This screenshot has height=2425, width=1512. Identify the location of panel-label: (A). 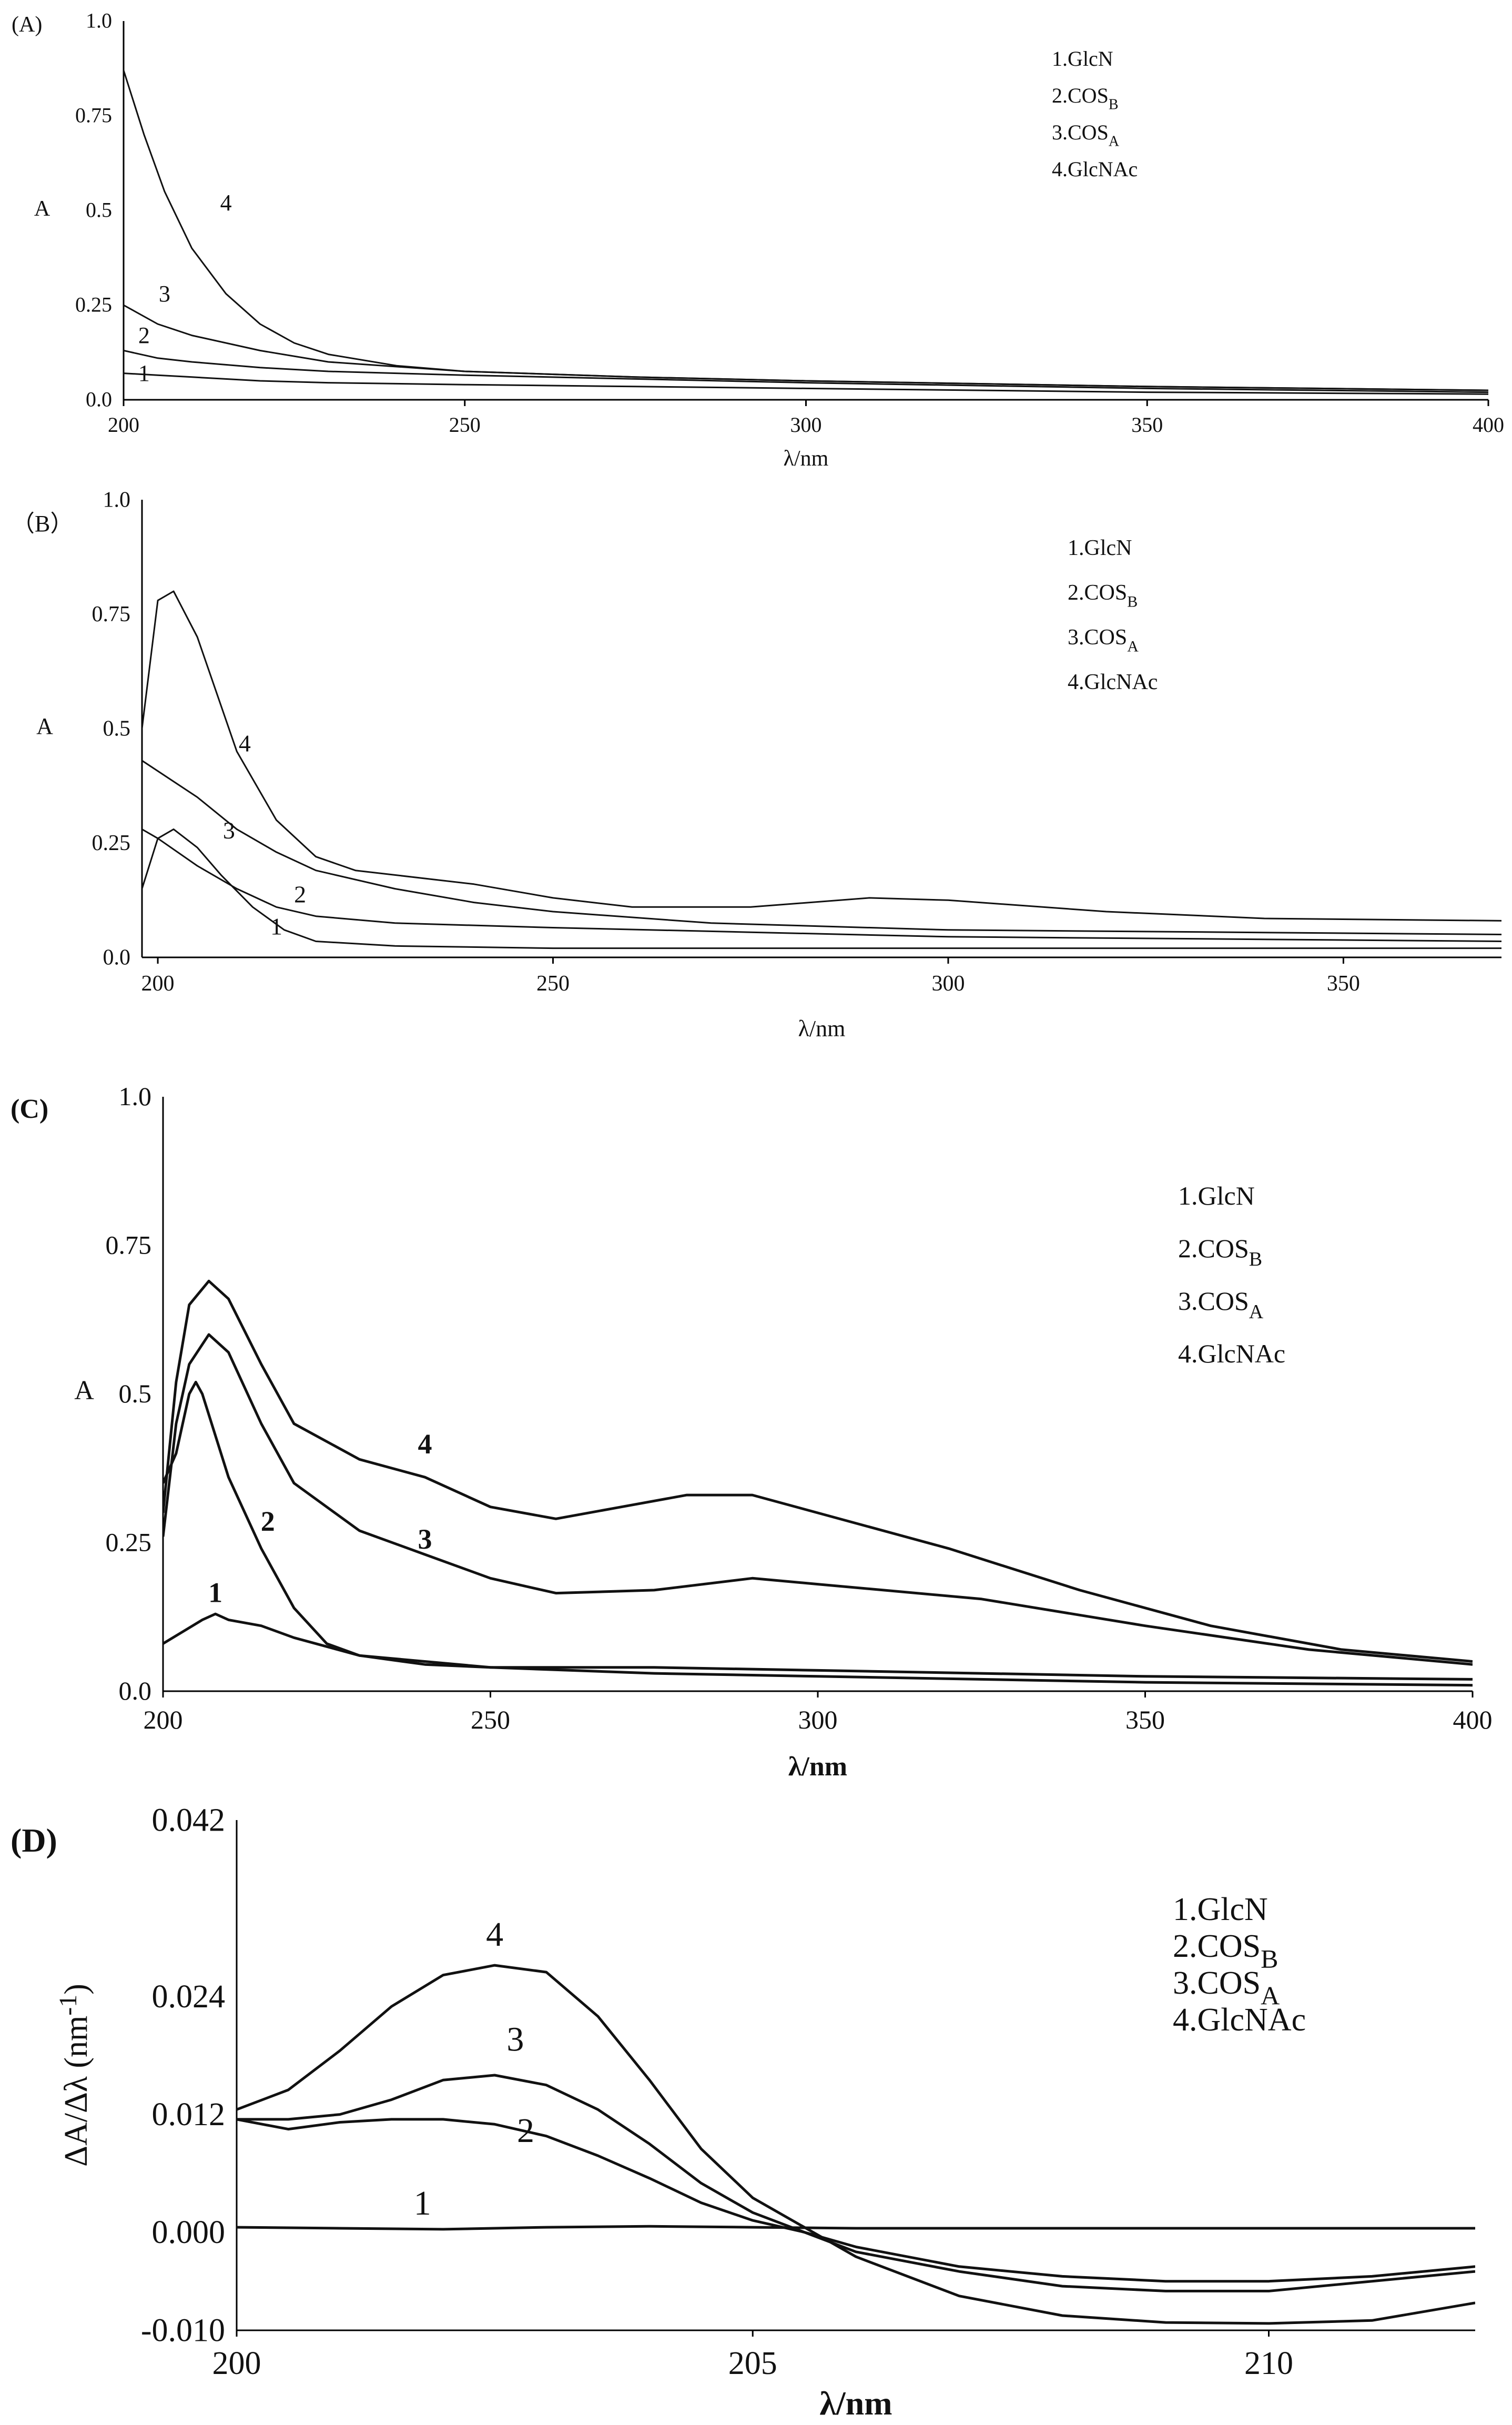
(27, 25).